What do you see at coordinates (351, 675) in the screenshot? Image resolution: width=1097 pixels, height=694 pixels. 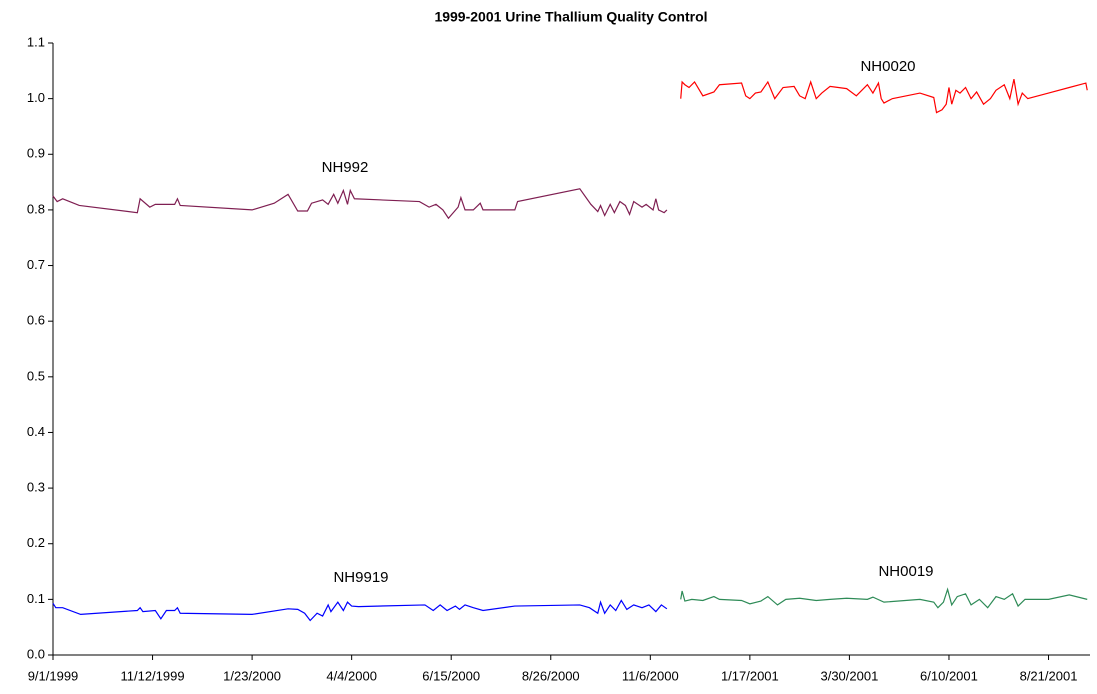 I see `x-tick-label: 4/4/2000` at bounding box center [351, 675].